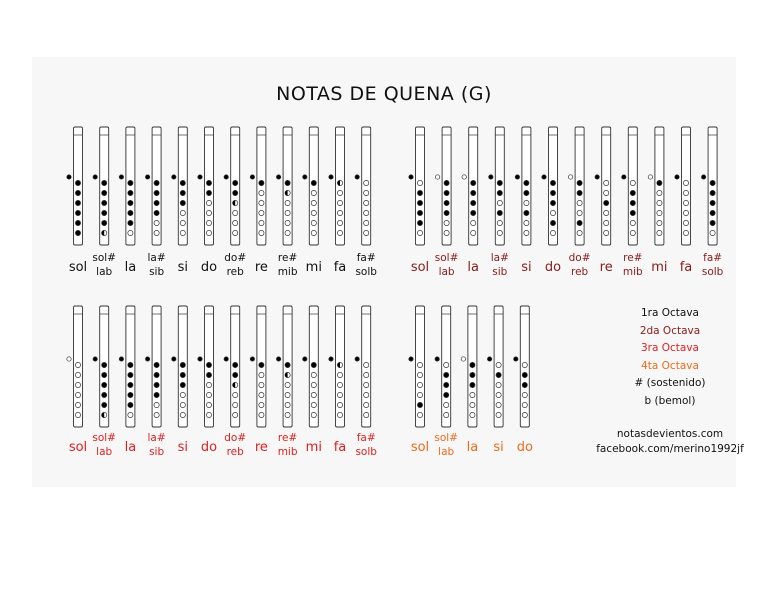 This screenshot has height=594, width=768. I want to click on legend-octave-1: 1ra Octava, so click(669, 313).